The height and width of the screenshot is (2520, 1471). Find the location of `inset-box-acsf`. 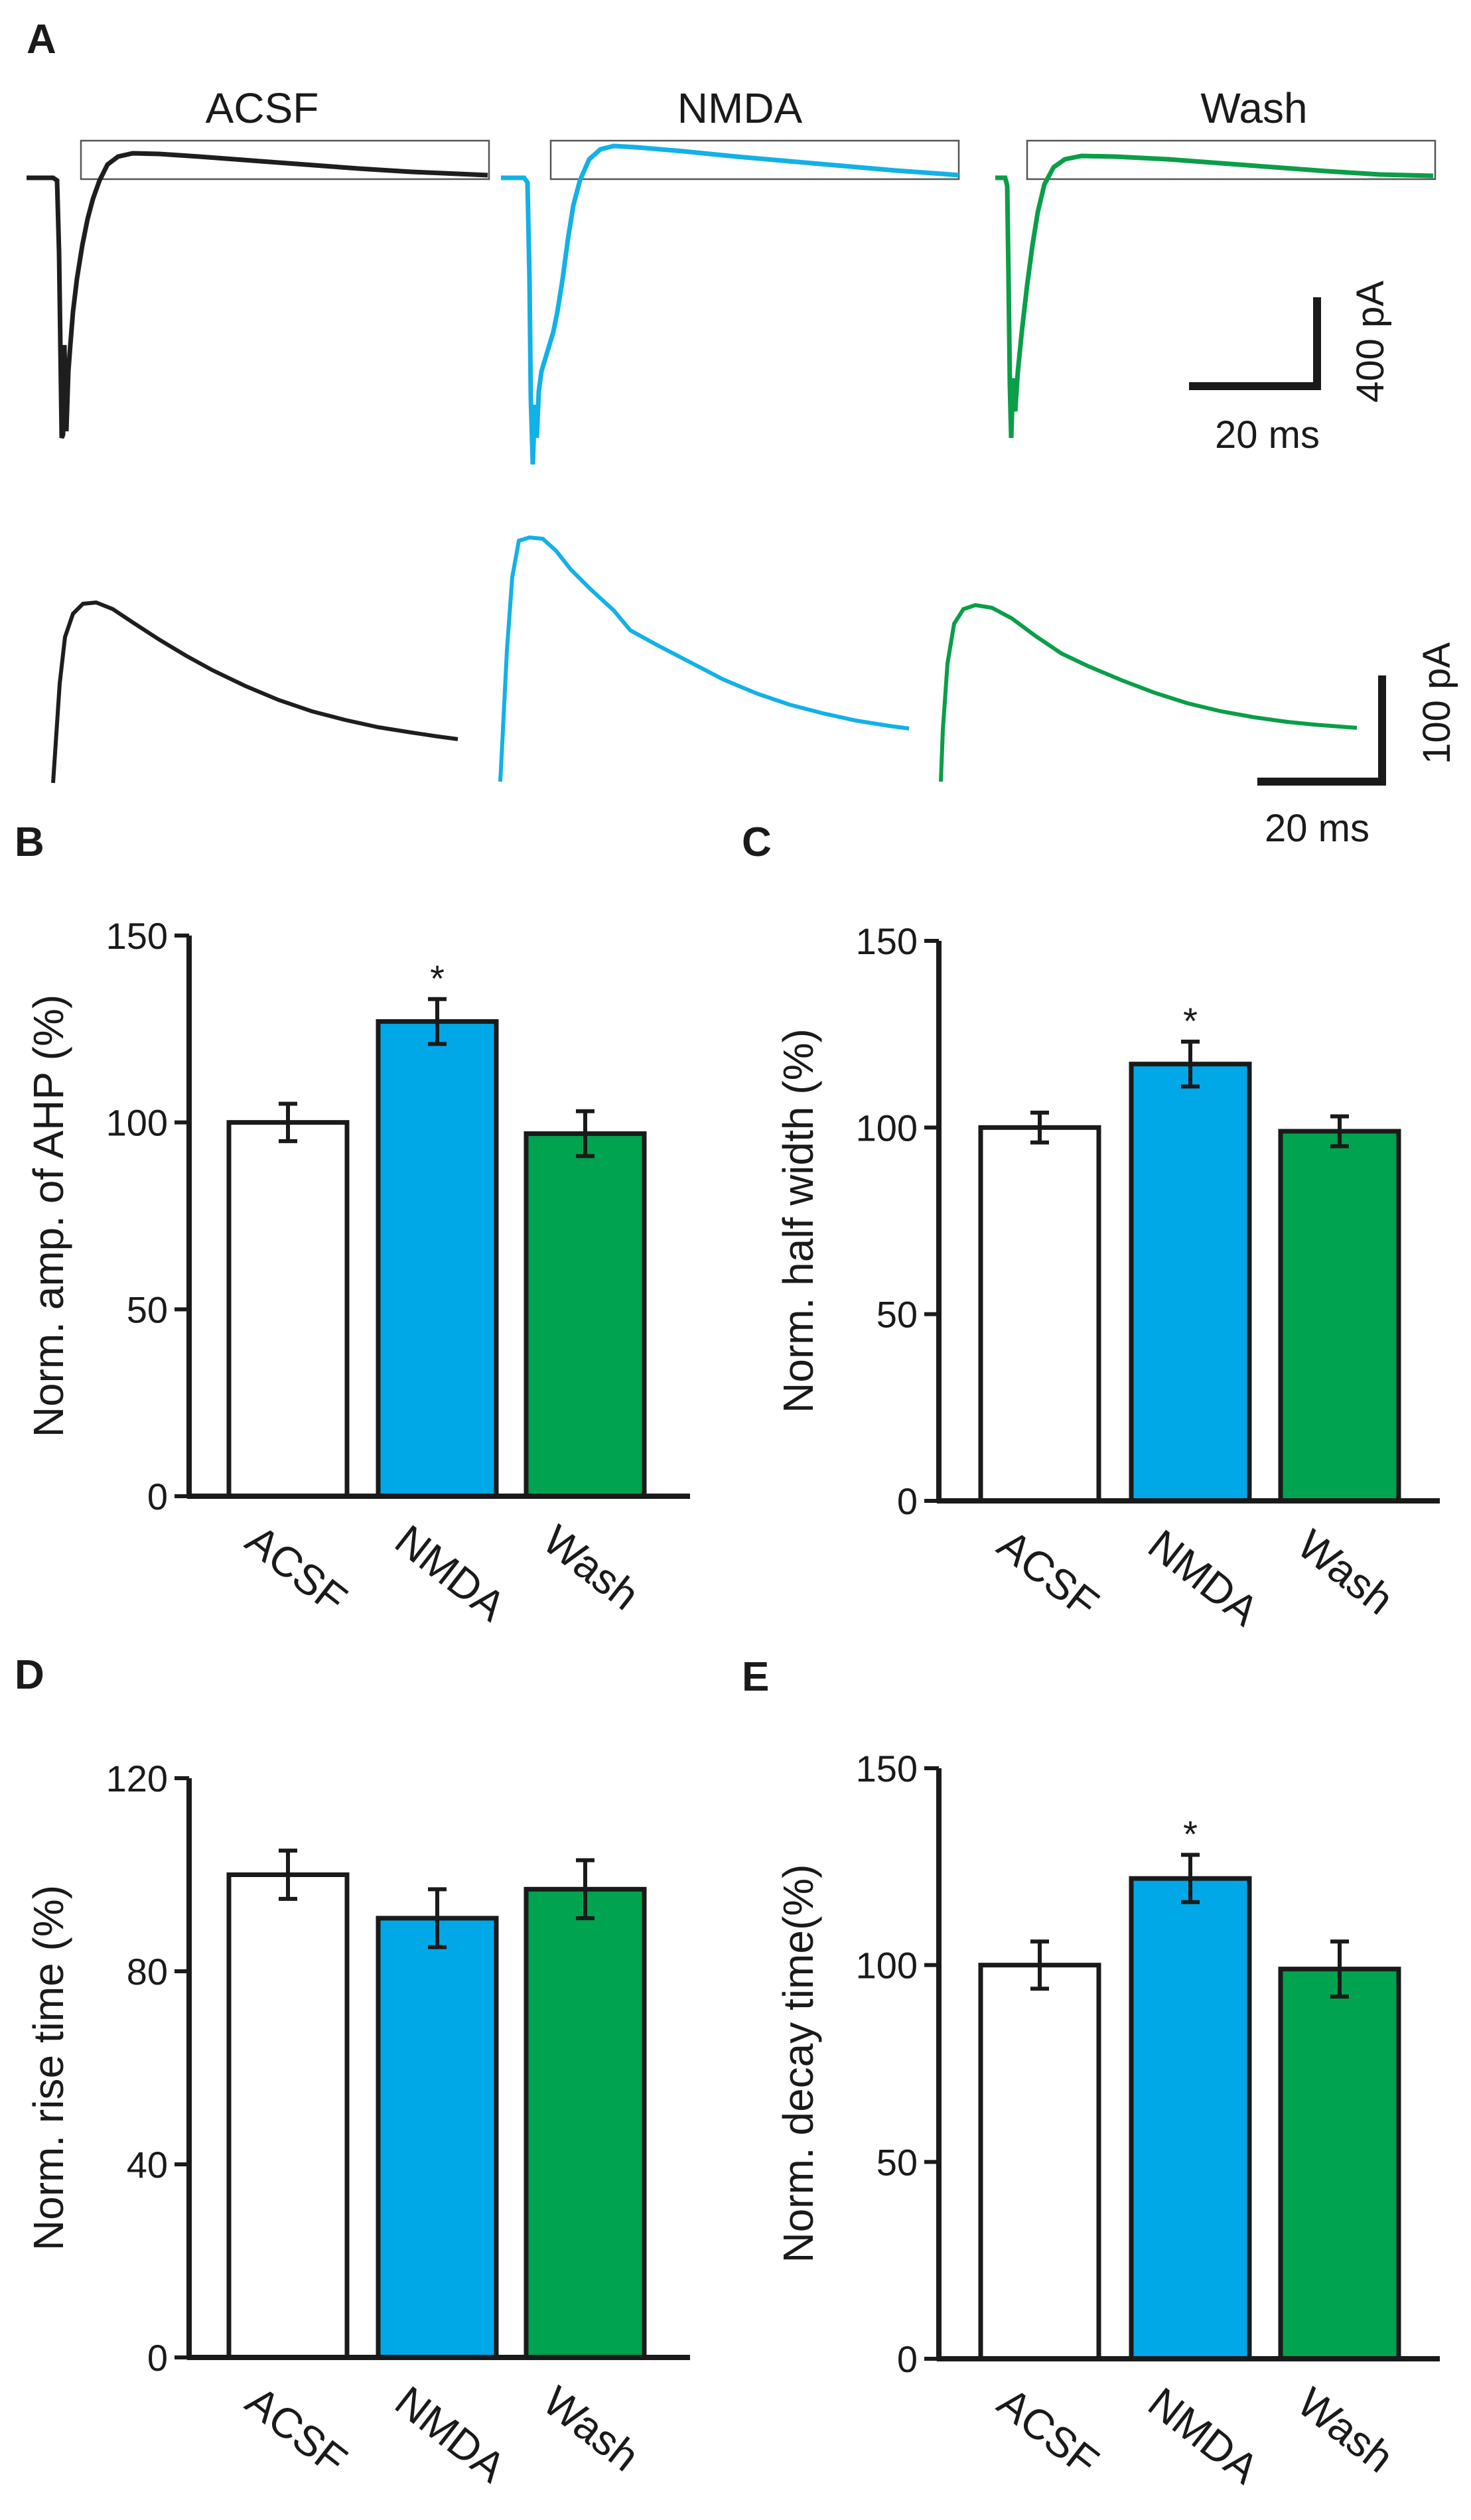

inset-box-acsf is located at coordinates (285, 159).